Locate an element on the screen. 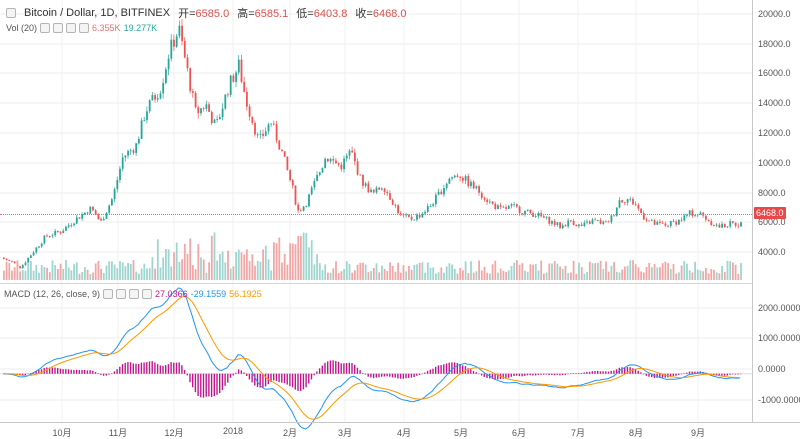  price-axis-label: 4000.0 is located at coordinates (772, 252).